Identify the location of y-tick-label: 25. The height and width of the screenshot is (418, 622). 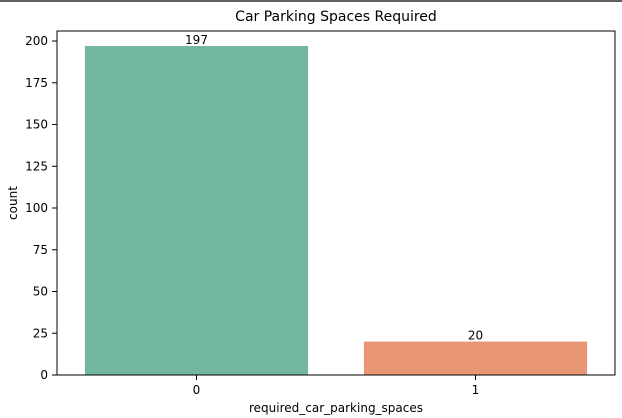
(40, 333).